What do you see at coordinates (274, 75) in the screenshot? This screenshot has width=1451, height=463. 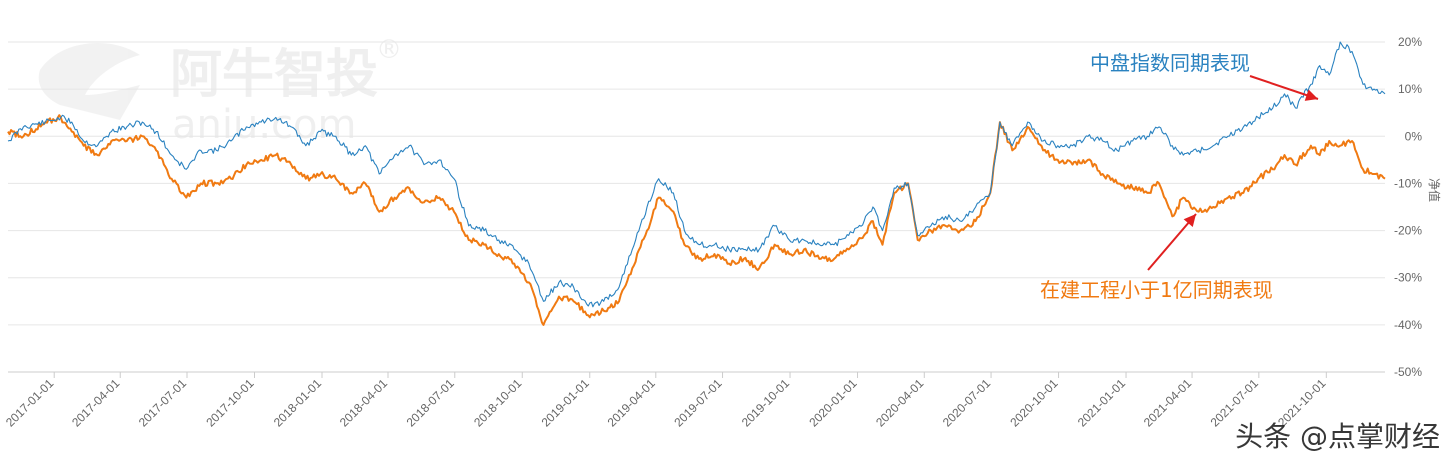 I see `watermark-logo-text: 阿牛智投` at bounding box center [274, 75].